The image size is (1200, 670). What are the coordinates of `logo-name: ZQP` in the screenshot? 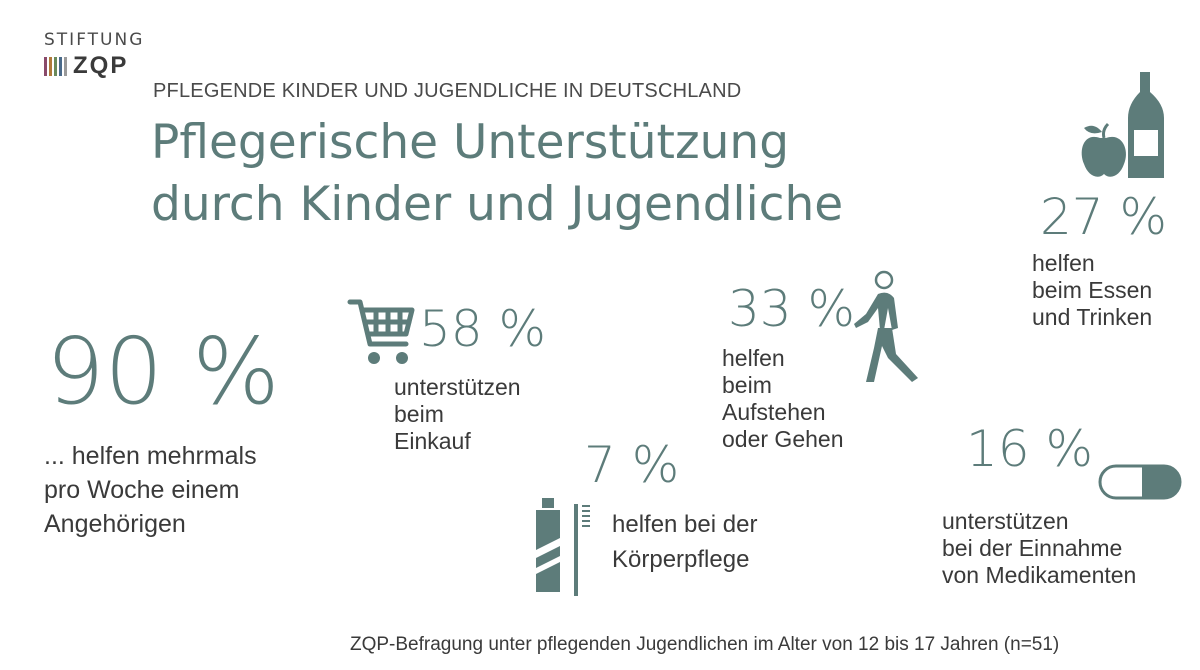 It's located at (101, 65).